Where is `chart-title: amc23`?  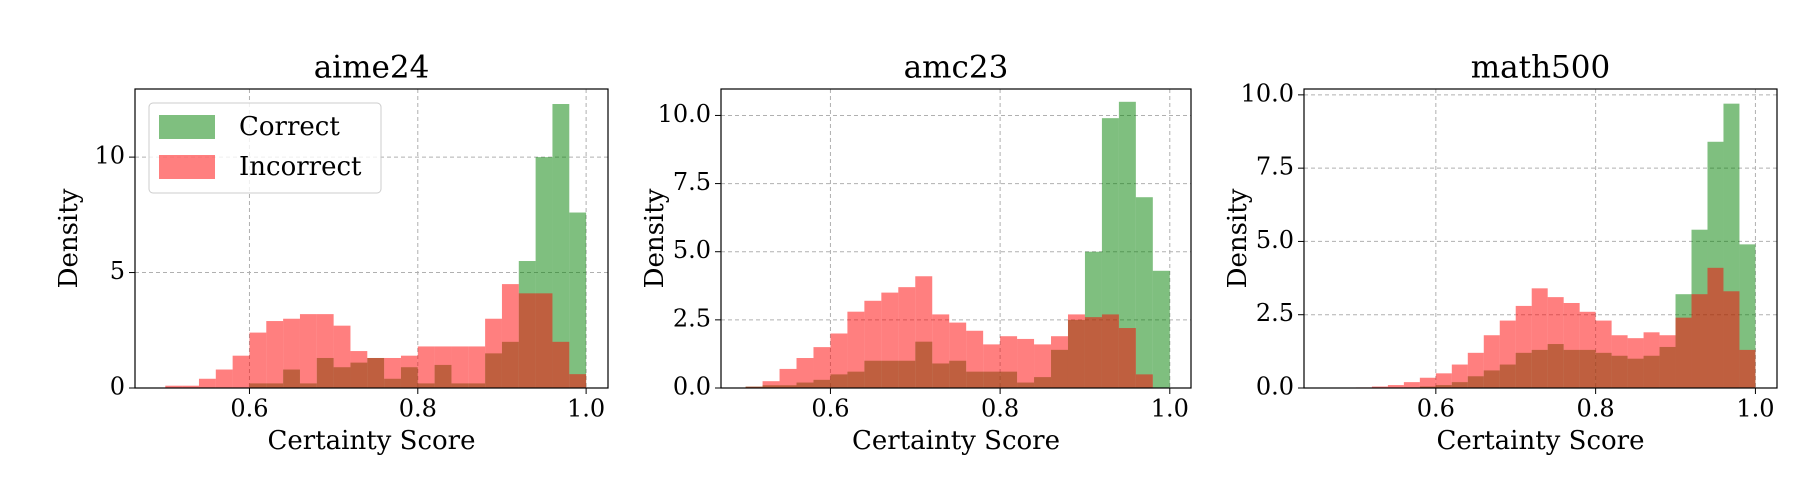 chart-title: amc23 is located at coordinates (956, 68).